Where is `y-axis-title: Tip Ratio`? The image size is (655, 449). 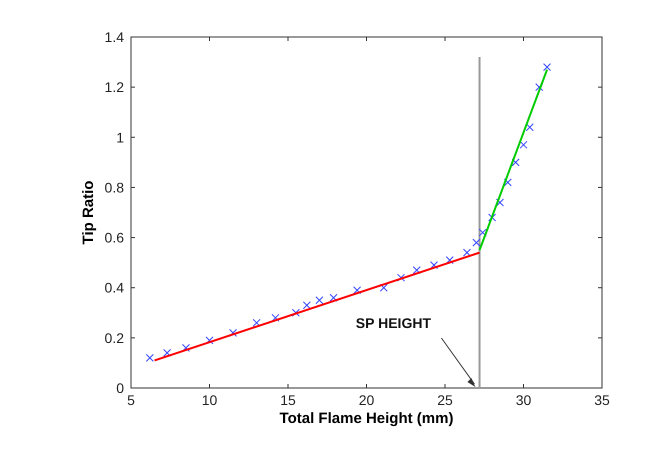
y-axis-title: Tip Ratio is located at coordinates (88, 212).